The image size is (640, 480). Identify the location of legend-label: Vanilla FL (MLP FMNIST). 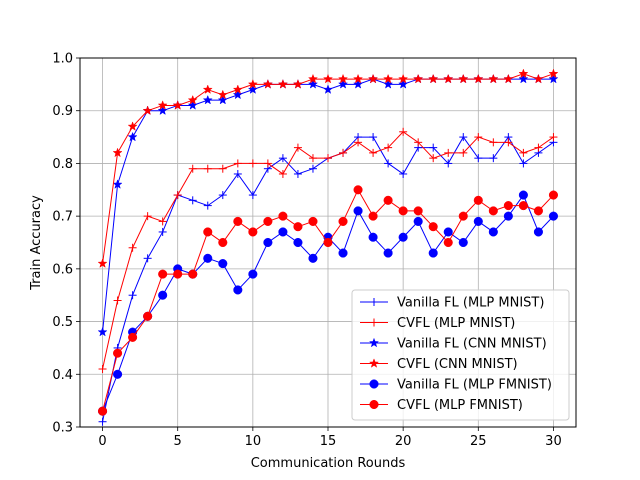
(474, 385).